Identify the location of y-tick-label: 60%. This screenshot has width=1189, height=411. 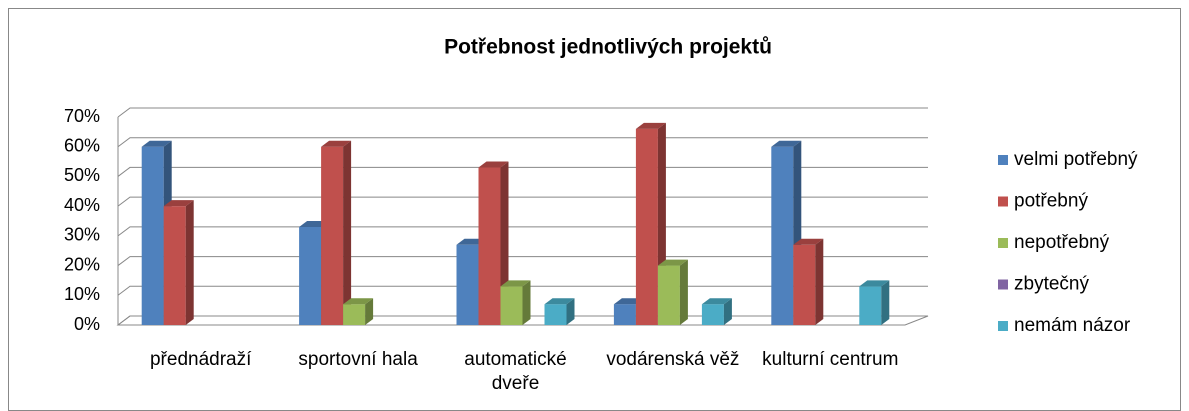
(82, 145).